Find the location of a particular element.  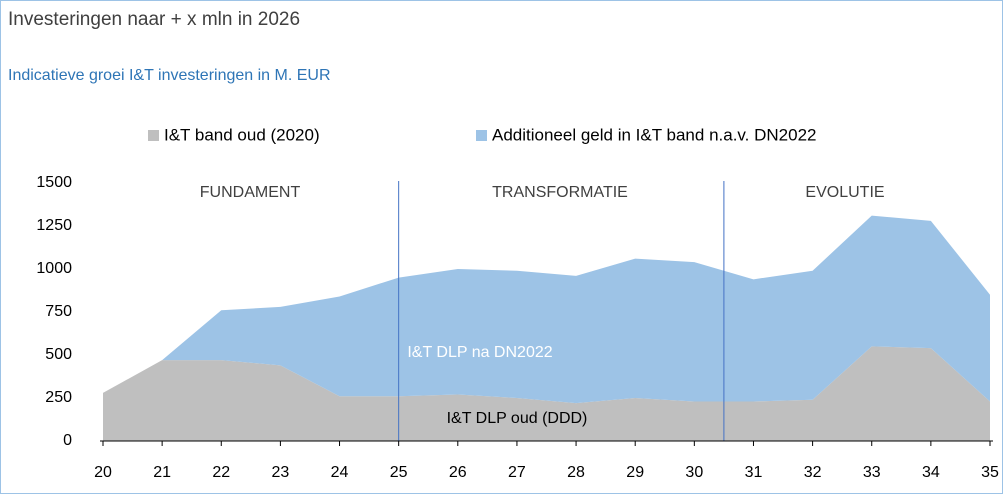

x-tick-label: 33 is located at coordinates (872, 472).